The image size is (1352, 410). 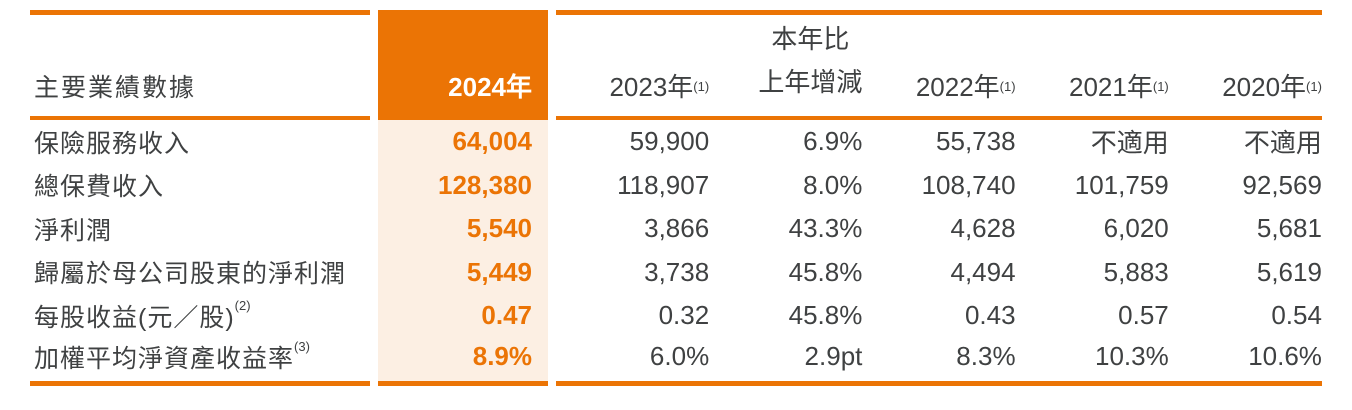 I want to click on change-header-lines: 本年比 上年增減, so click(x=810, y=61).